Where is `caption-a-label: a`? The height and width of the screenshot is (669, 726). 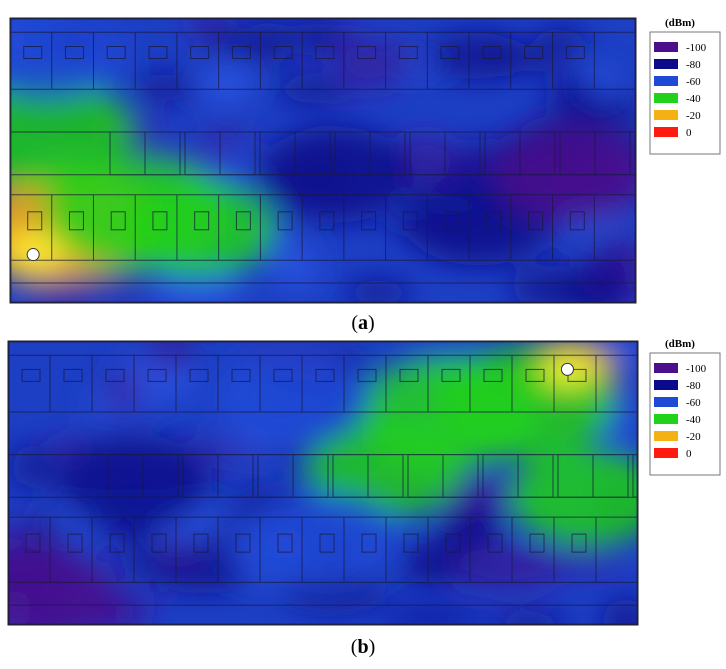
caption-a-label: a is located at coordinates (363, 323).